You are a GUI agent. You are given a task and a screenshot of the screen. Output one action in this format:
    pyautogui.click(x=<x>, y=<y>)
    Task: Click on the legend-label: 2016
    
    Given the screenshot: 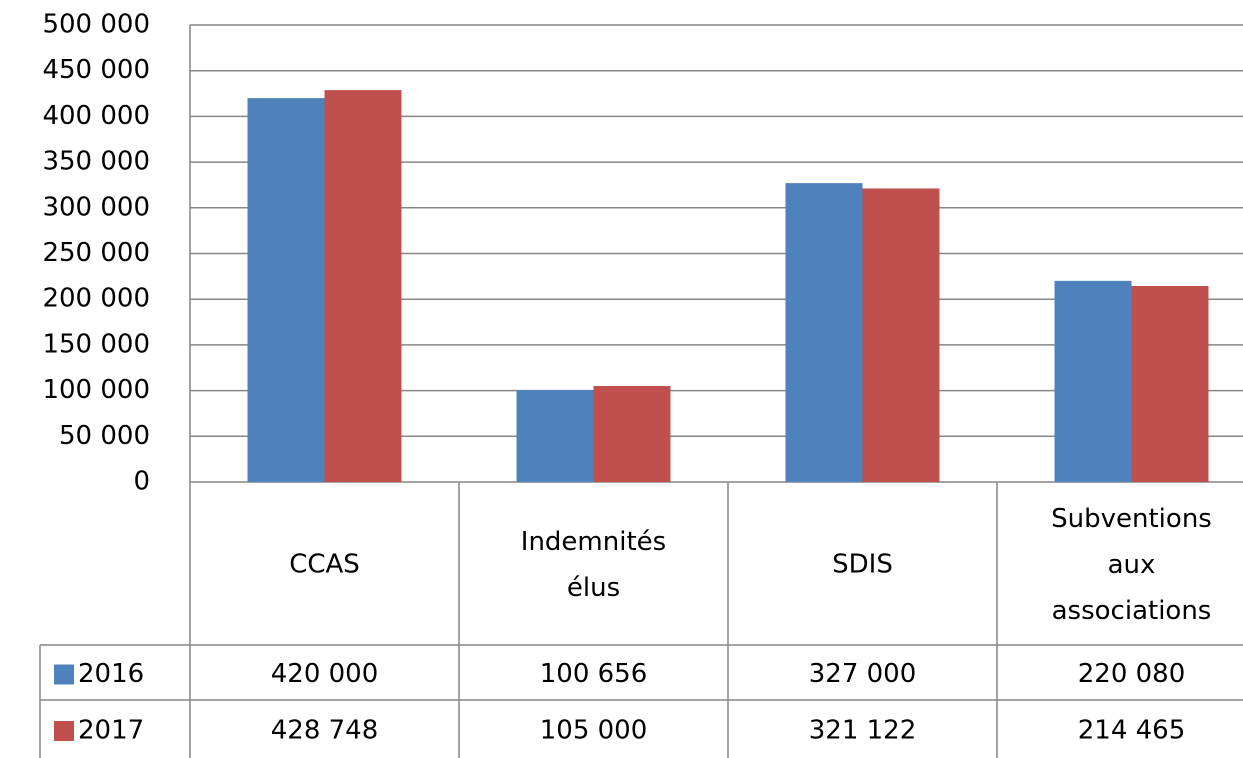 What is the action you would take?
    pyautogui.click(x=111, y=674)
    